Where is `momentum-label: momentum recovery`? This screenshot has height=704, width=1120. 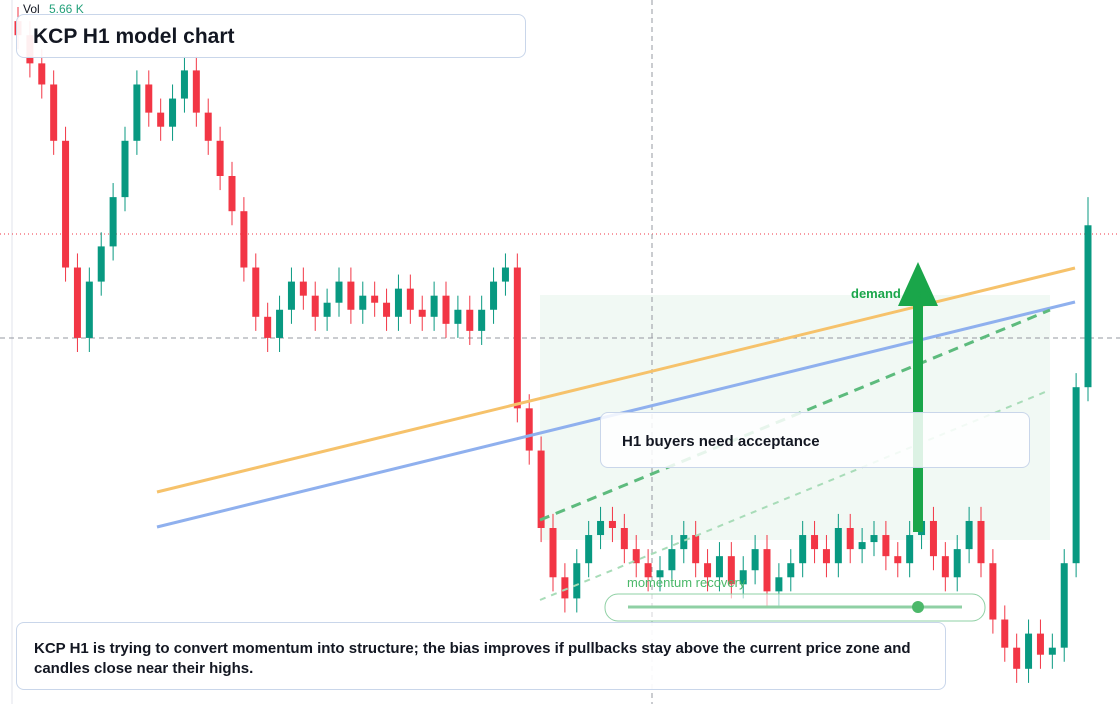 momentum-label: momentum recovery is located at coordinates (686, 582).